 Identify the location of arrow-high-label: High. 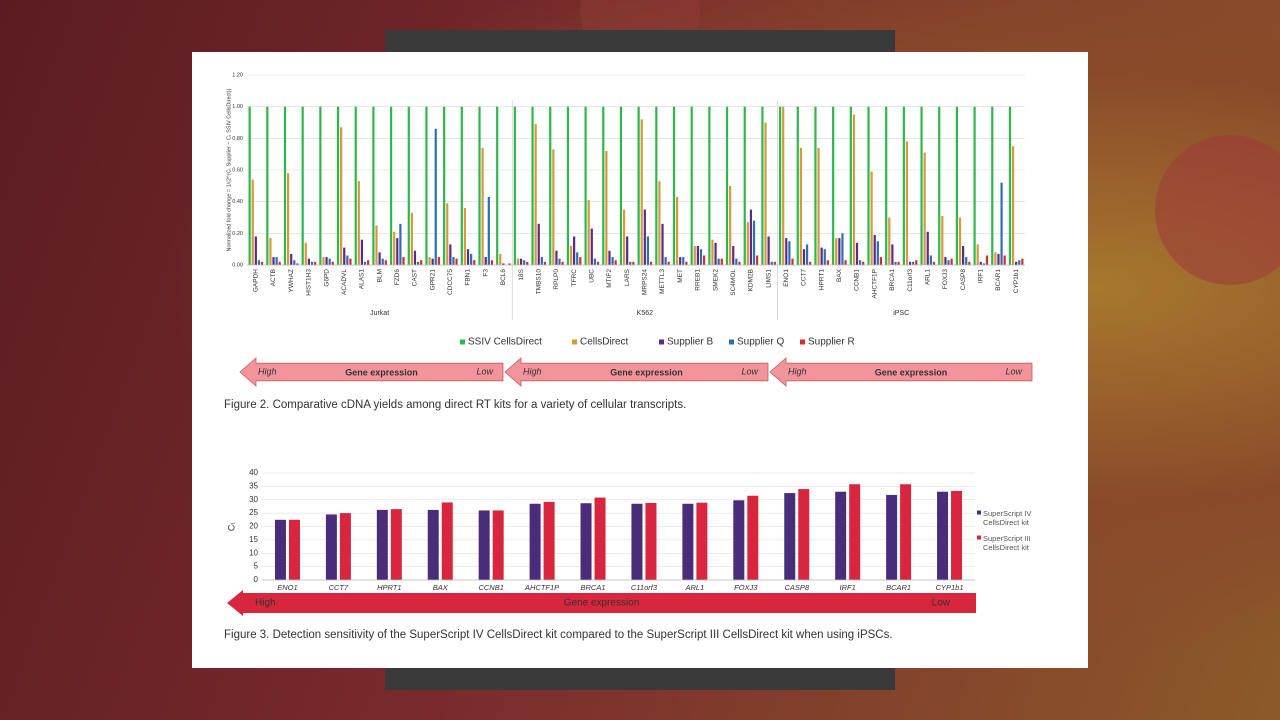
(267, 371).